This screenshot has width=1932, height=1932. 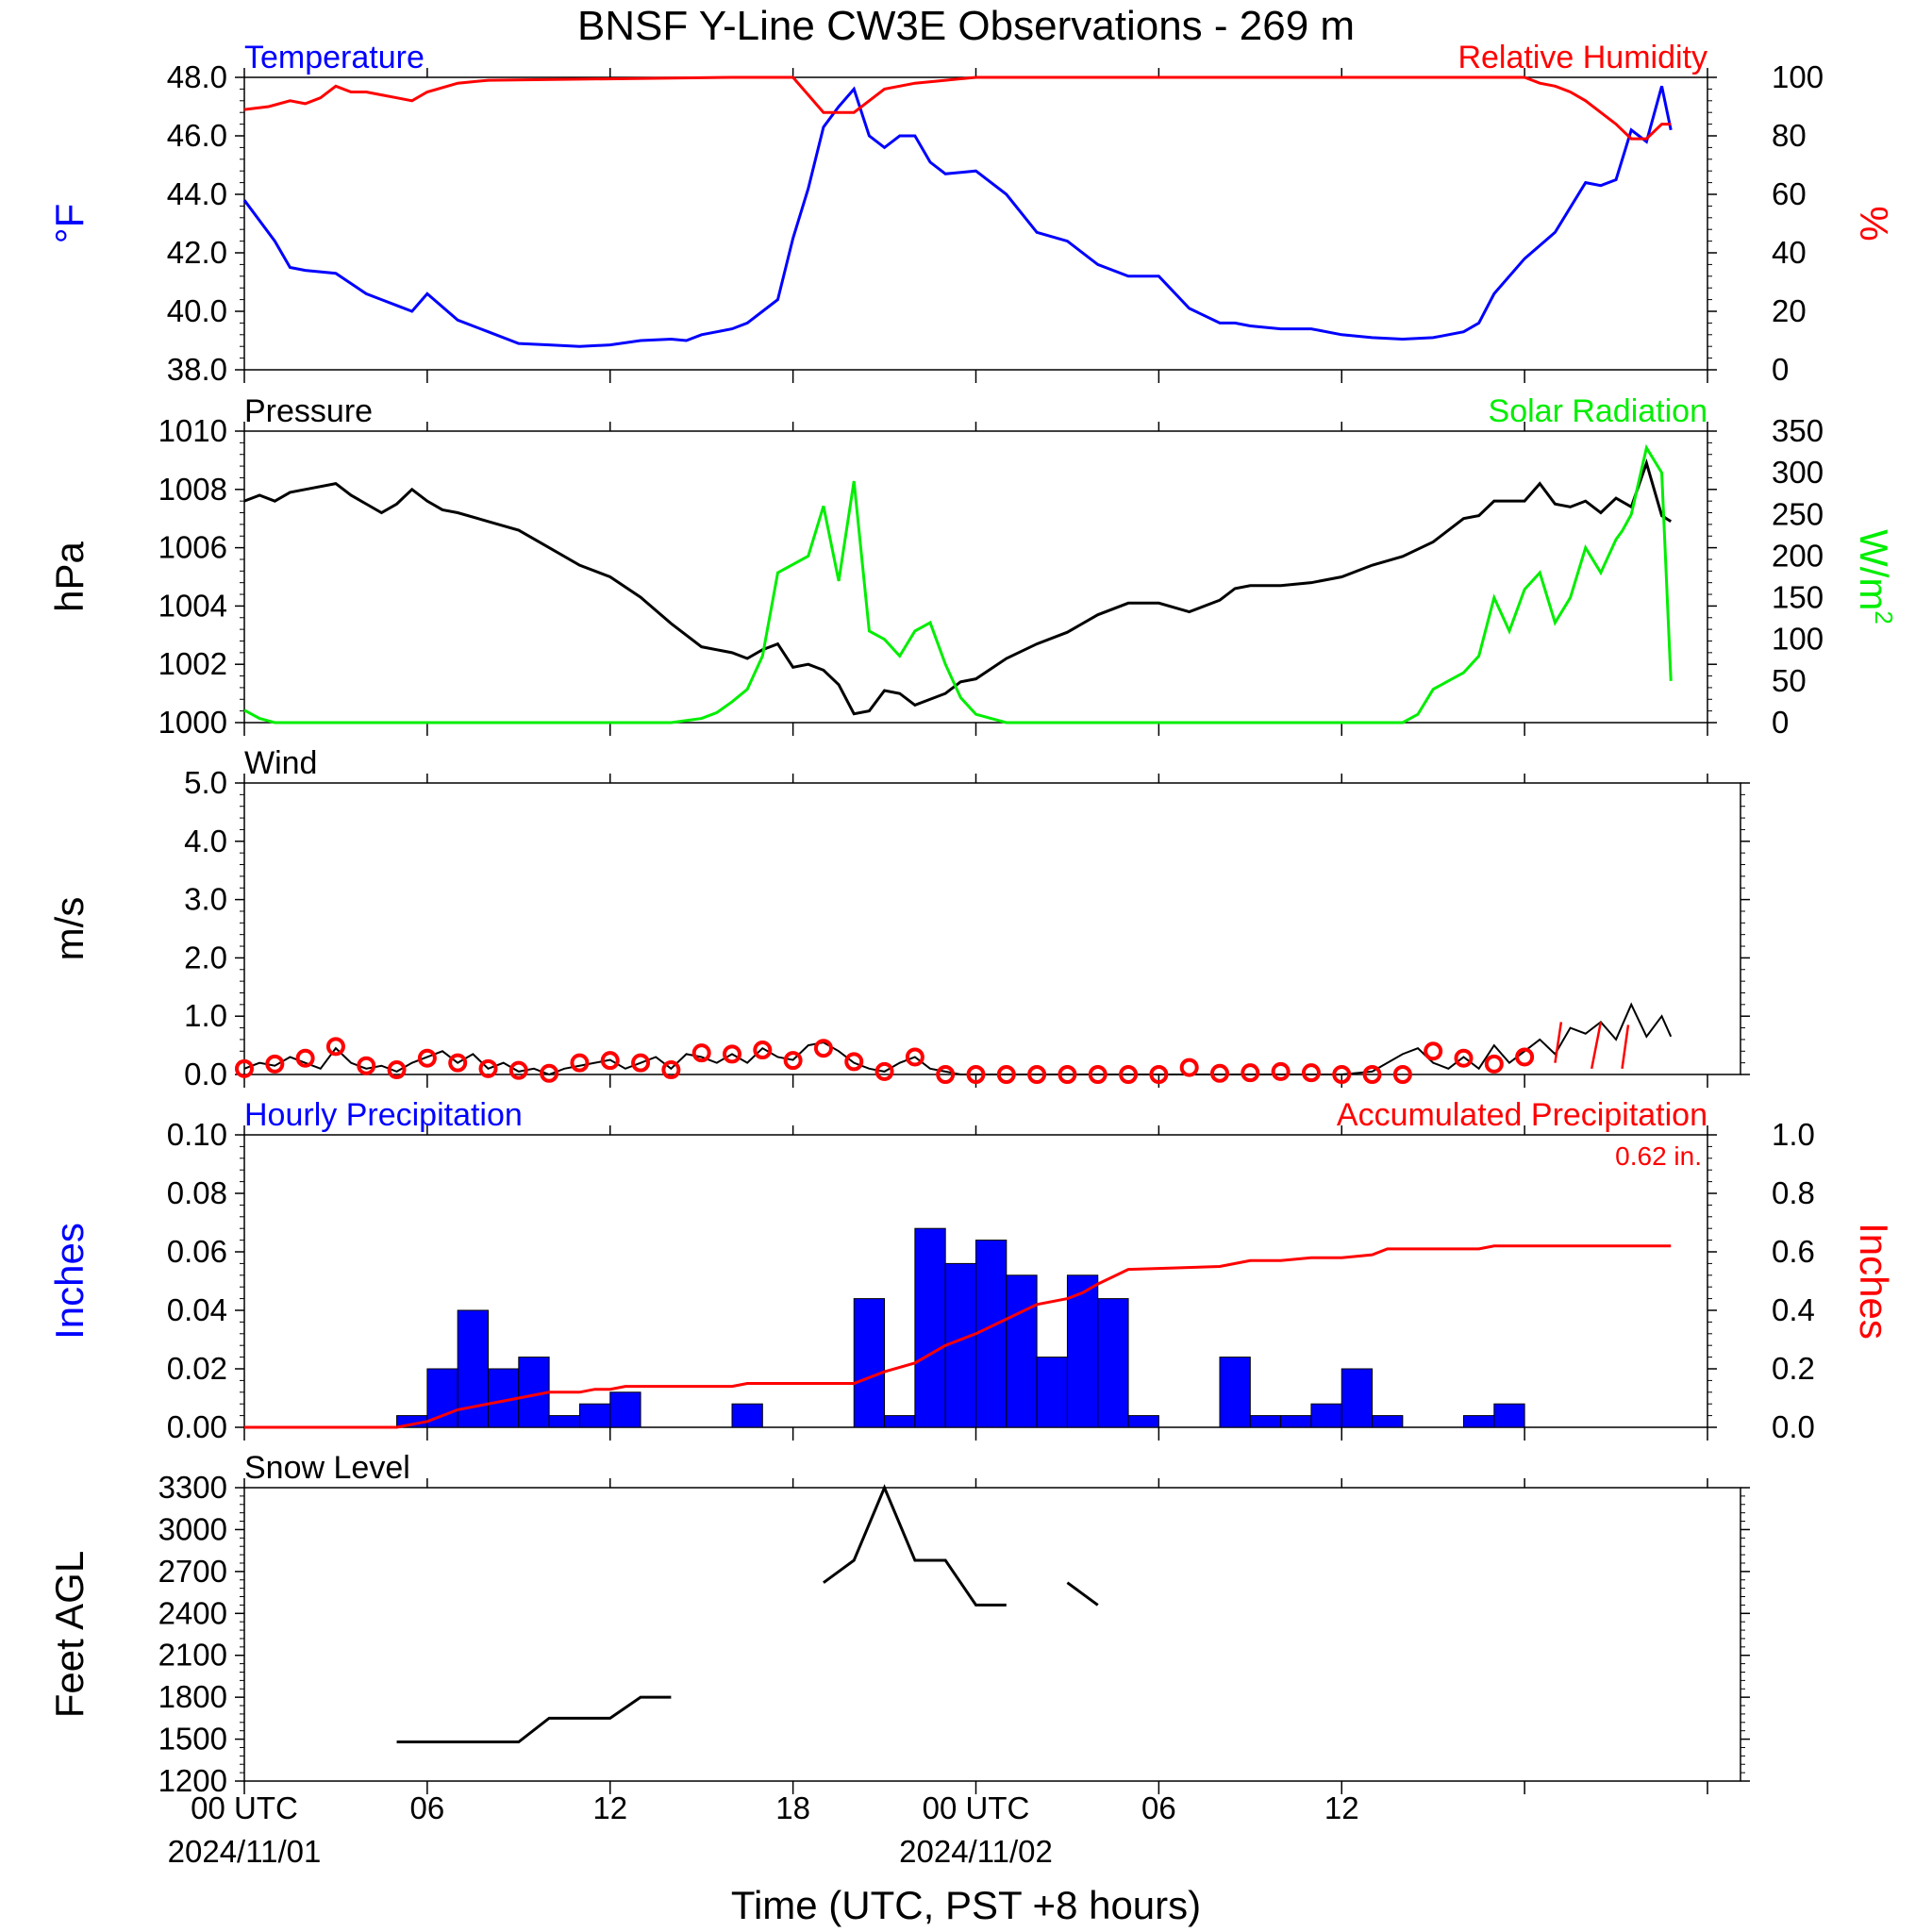 I want to click on panel-right-label: Accumulated Precipitation, so click(x=1522, y=1115).